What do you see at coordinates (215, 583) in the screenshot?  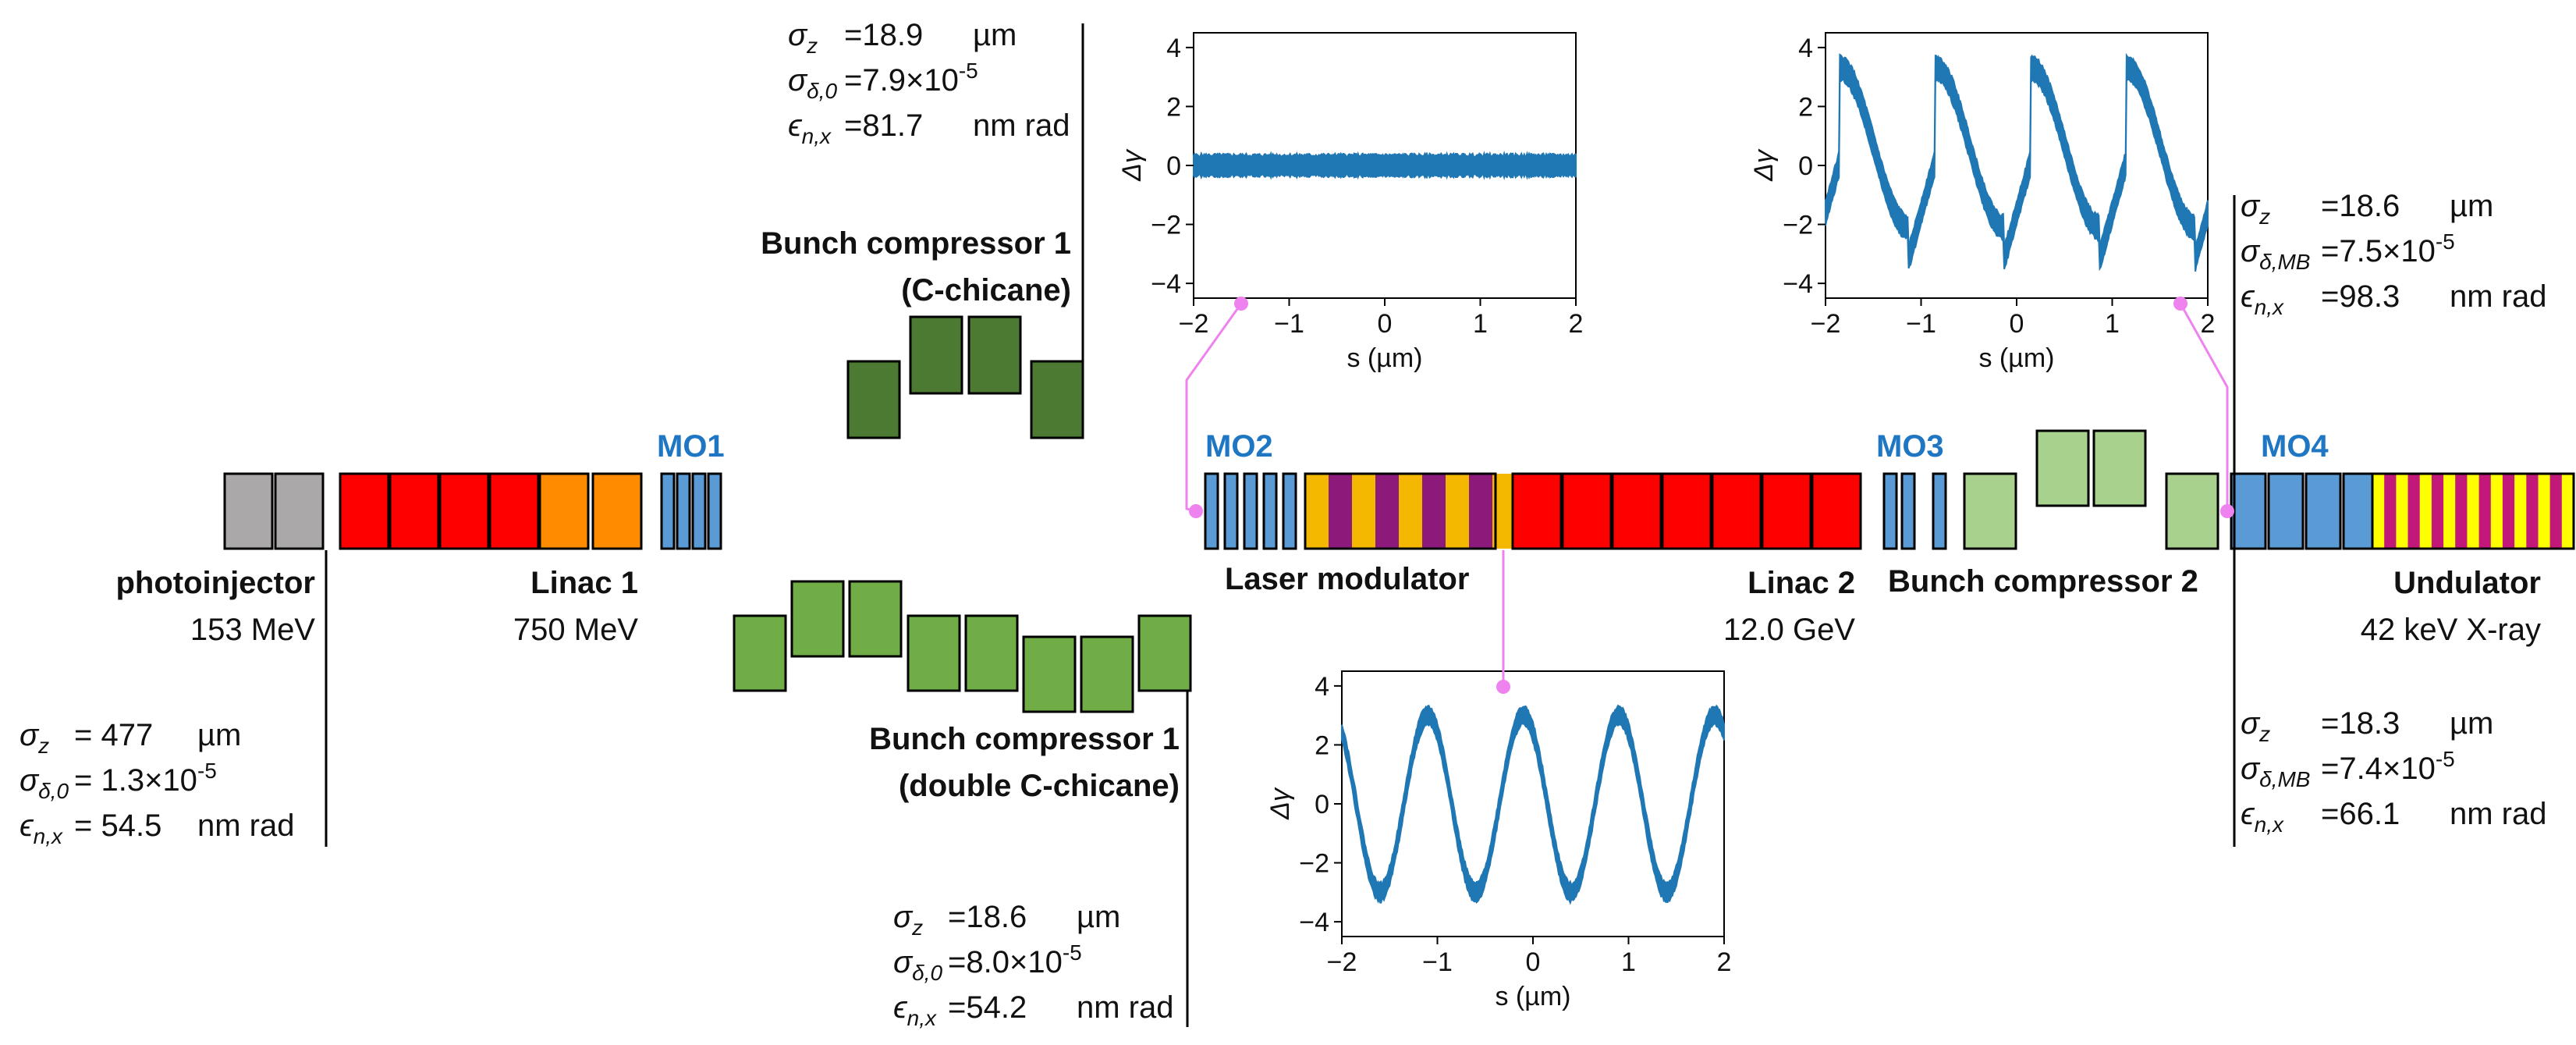 I see `photoinjector-label: photoinjector` at bounding box center [215, 583].